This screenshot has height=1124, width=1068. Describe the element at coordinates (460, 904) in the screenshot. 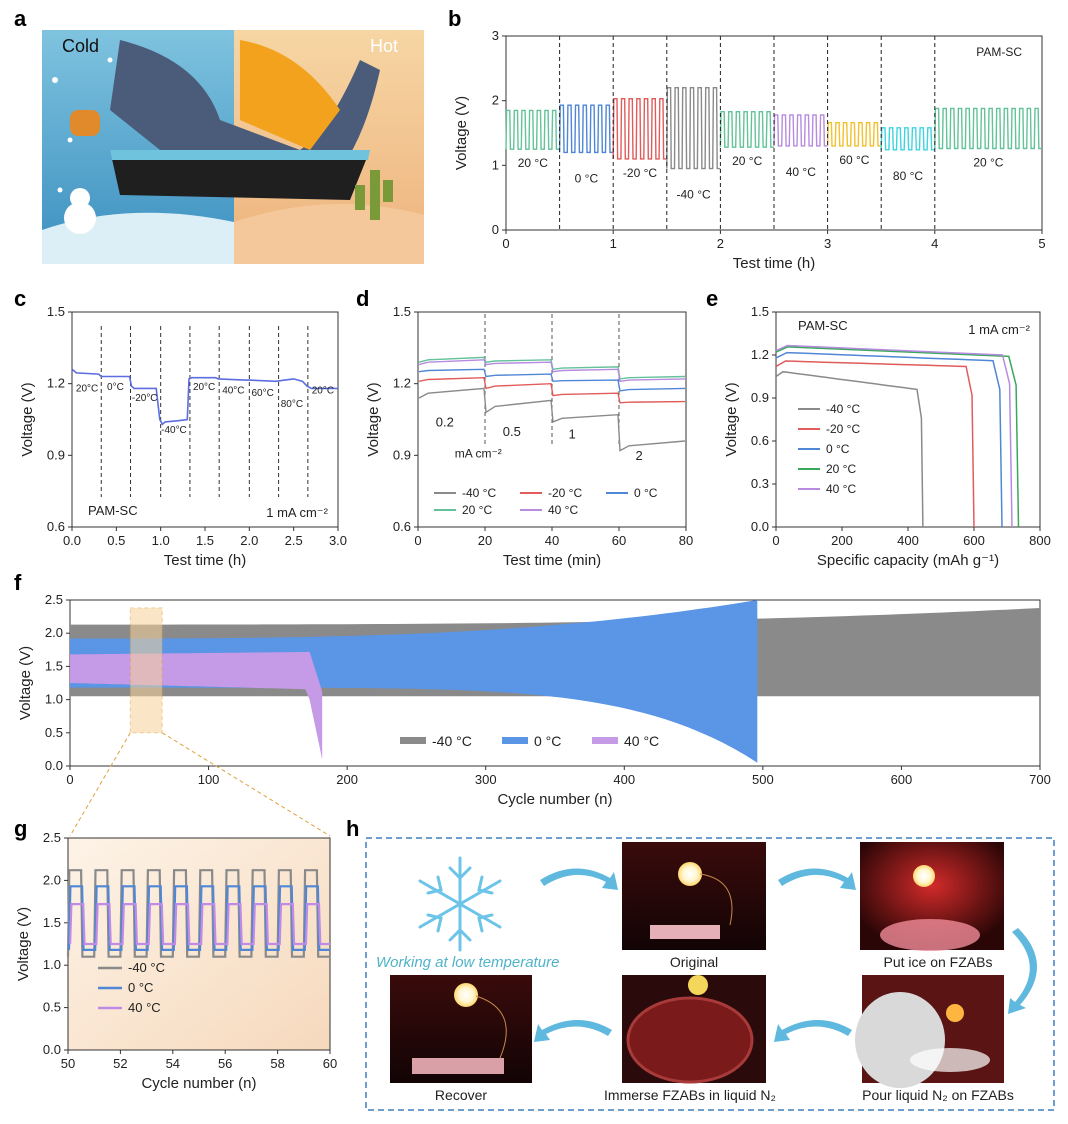

I see `snowflake-icon` at that location.